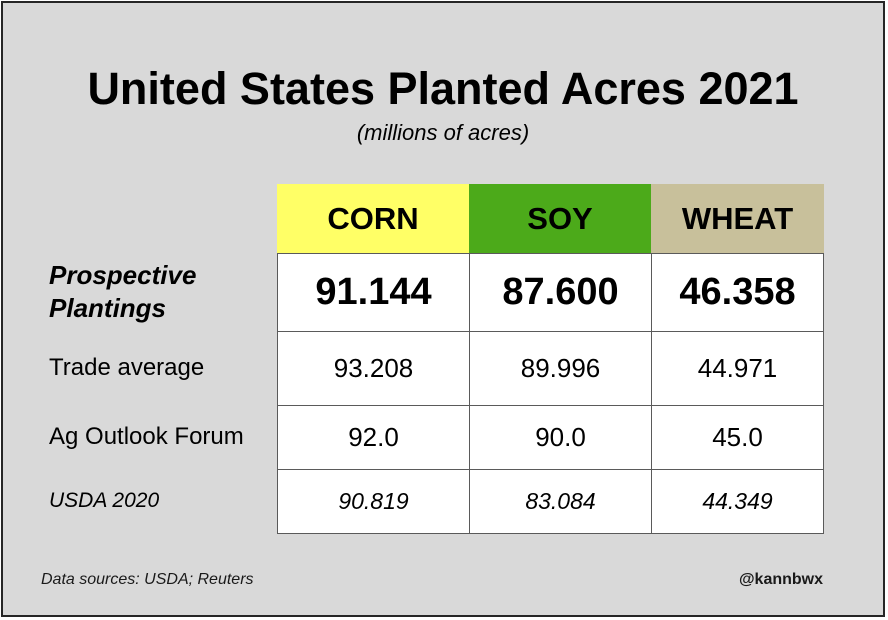  Describe the element at coordinates (373, 368) in the screenshot. I see `cell-trade-avg-corn: 93.208` at that location.